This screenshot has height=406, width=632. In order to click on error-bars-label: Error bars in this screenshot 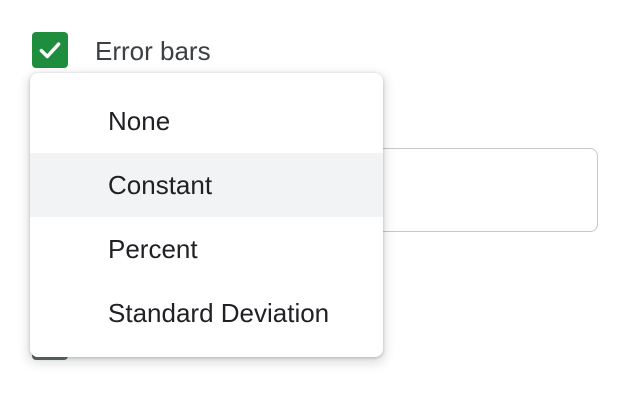, I will do `click(153, 51)`.